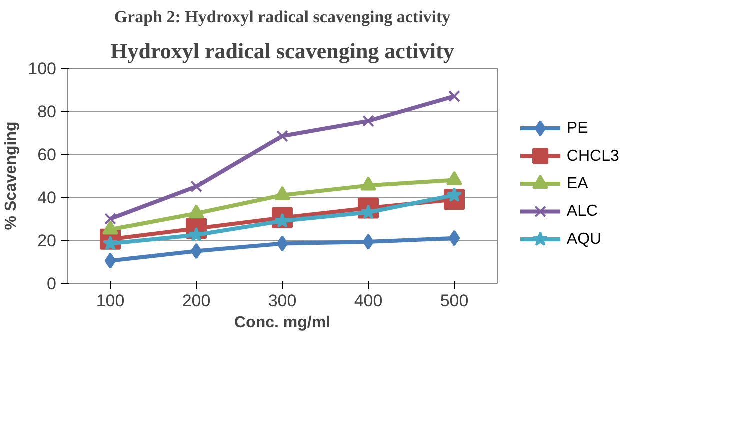 The width and height of the screenshot is (753, 447). What do you see at coordinates (368, 301) in the screenshot?
I see `x-tick-label: 400` at bounding box center [368, 301].